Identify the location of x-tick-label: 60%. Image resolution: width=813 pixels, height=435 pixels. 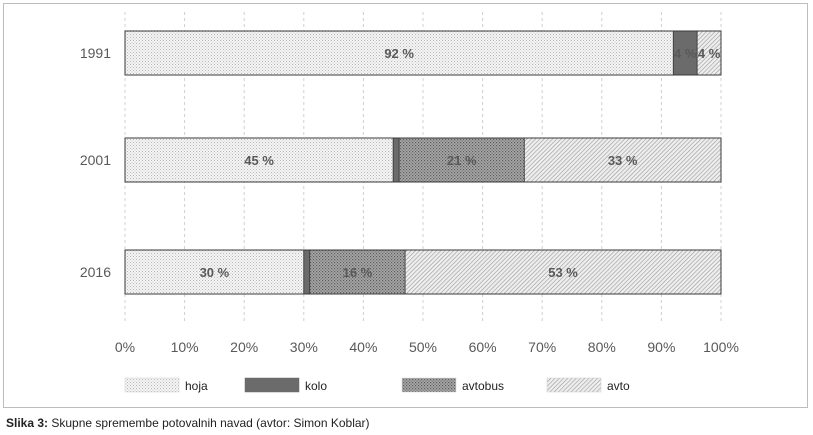
(483, 347).